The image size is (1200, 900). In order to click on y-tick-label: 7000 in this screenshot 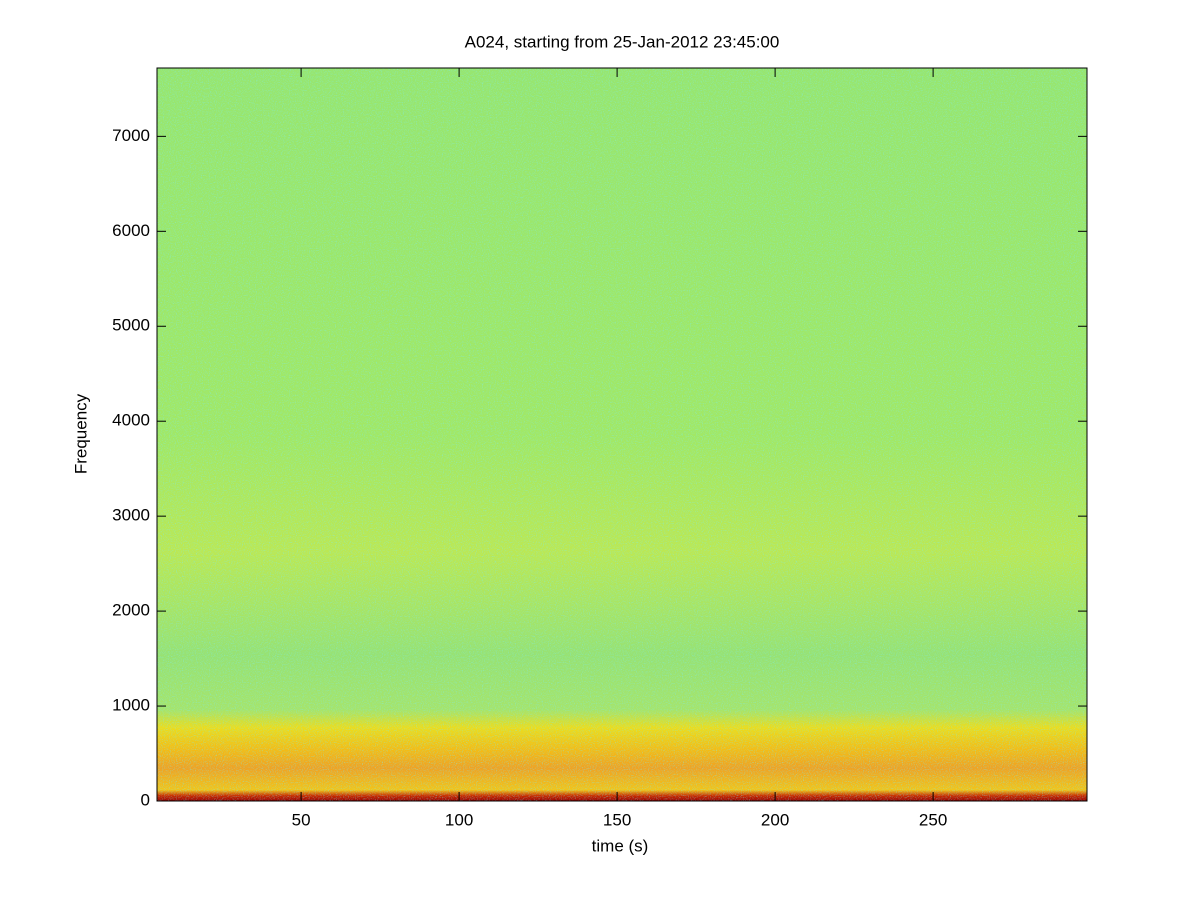, I will do `click(131, 135)`.